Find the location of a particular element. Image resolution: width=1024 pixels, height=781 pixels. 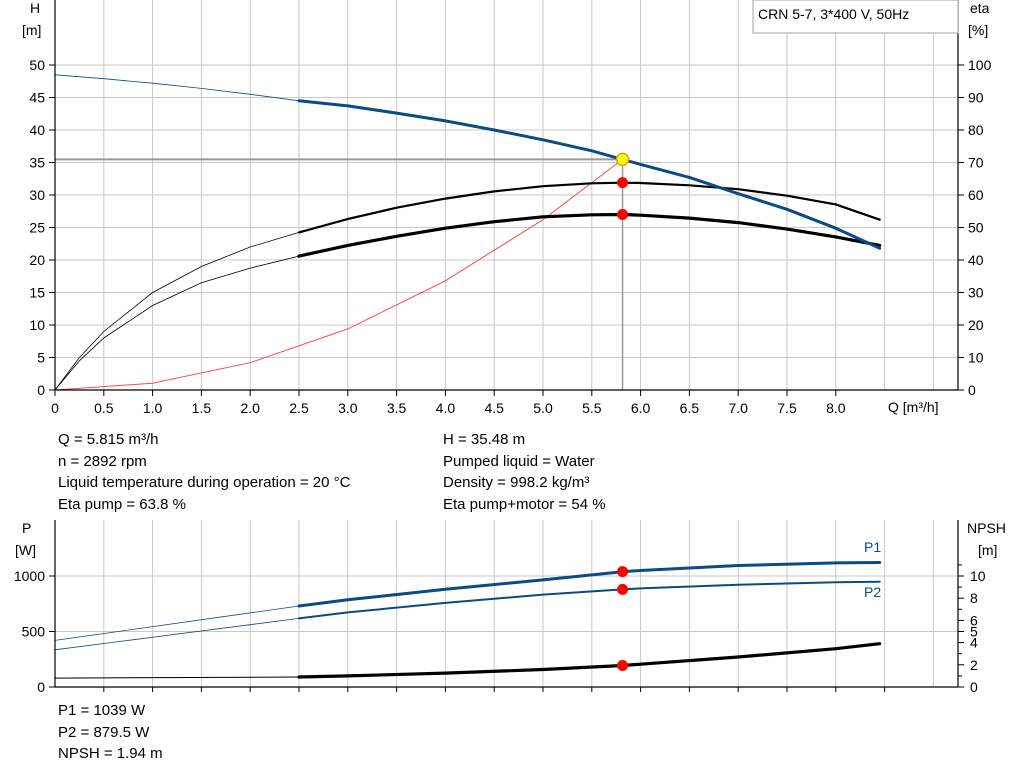

speed-value: n = 2892 rpm is located at coordinates (102, 461).